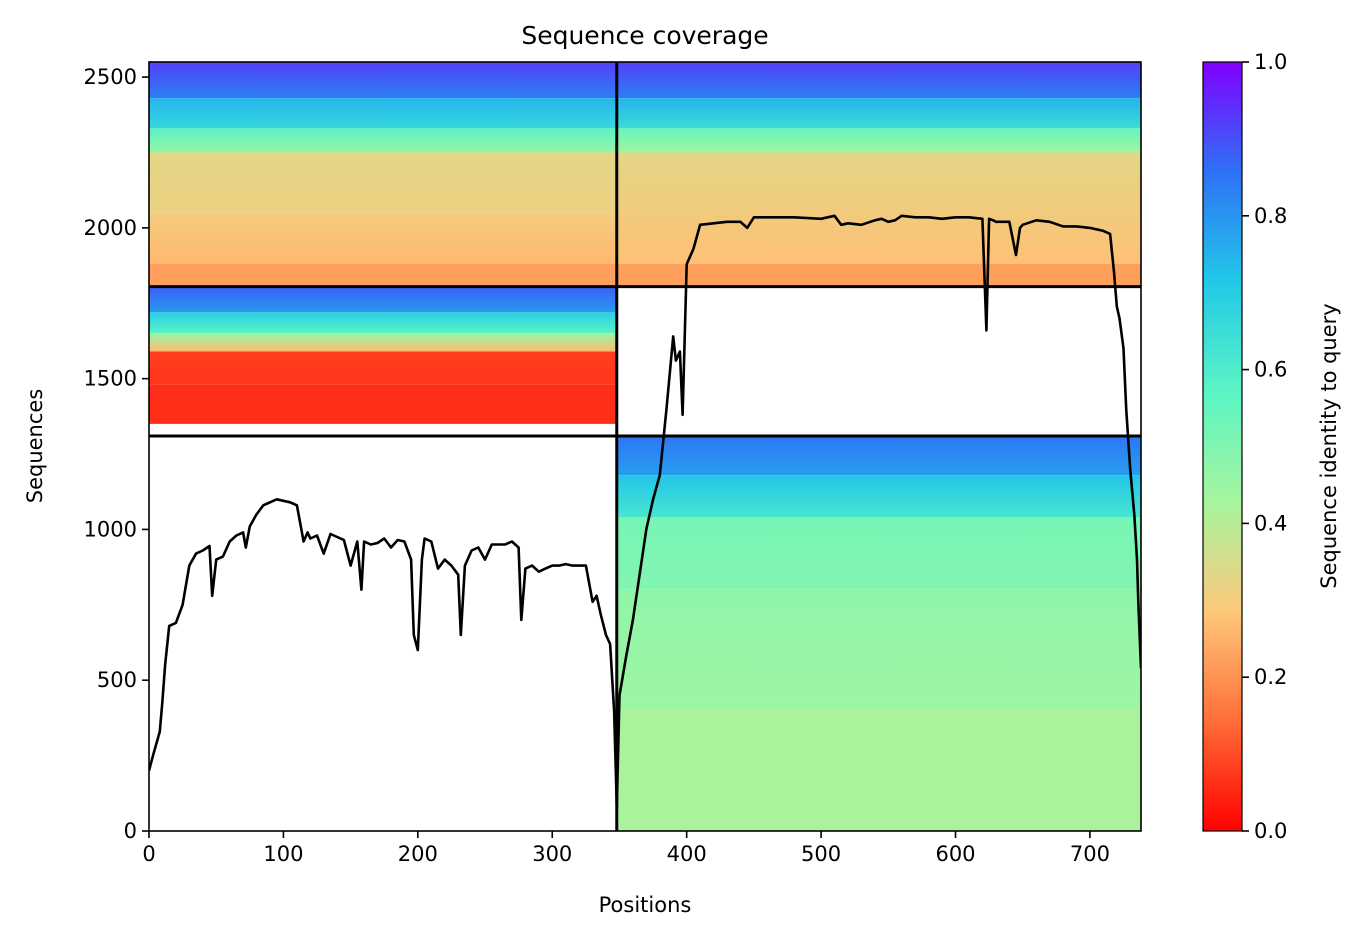 The image size is (1364, 939). What do you see at coordinates (117, 680) in the screenshot?
I see `y-tick-label: 500` at bounding box center [117, 680].